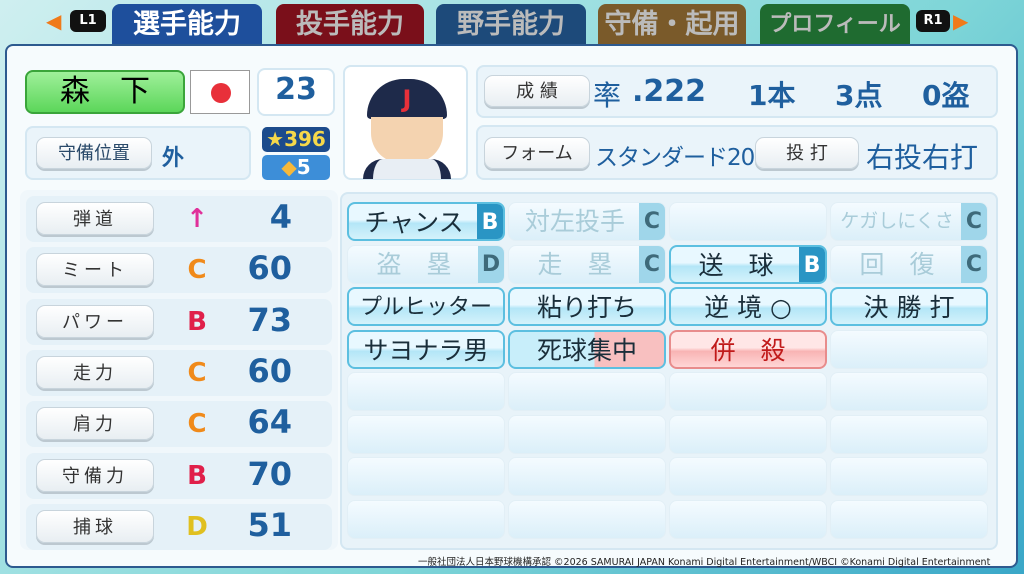 The image size is (1024, 574). What do you see at coordinates (426, 306) in the screenshot?
I see `skill-cell: プルヒッター` at bounding box center [426, 306].